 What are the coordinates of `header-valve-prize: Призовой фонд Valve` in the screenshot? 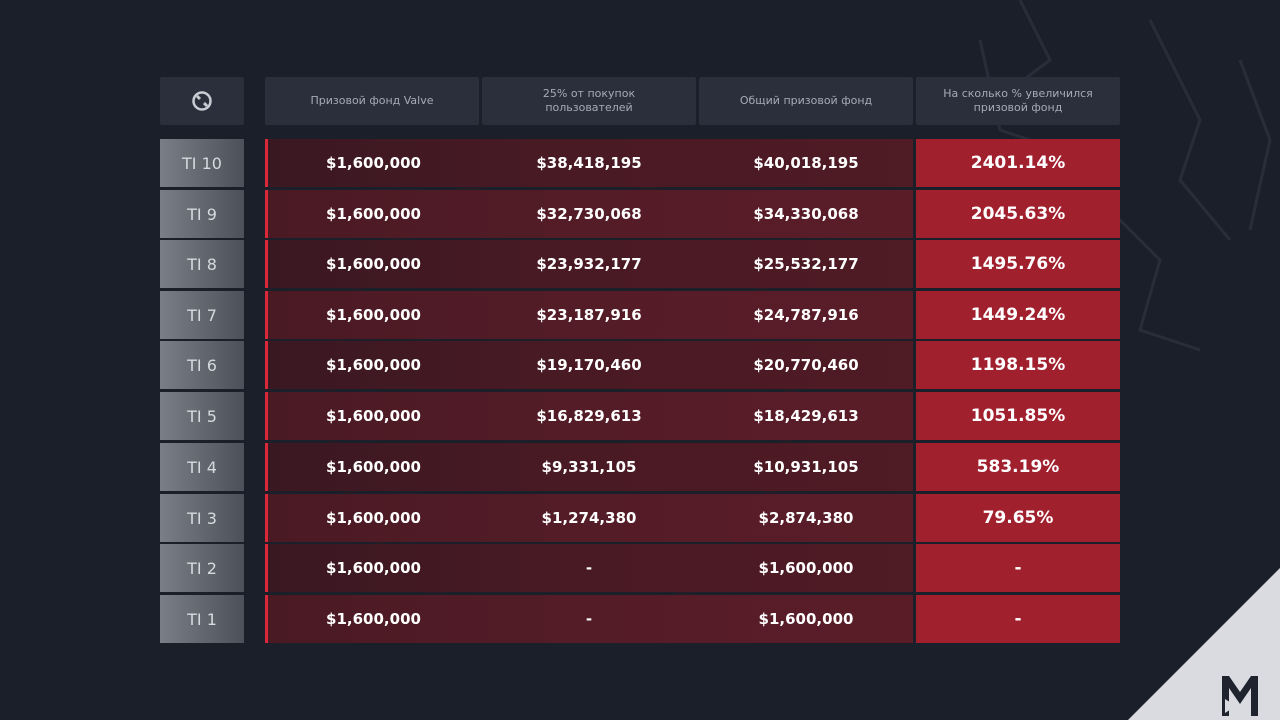 It's located at (372, 101).